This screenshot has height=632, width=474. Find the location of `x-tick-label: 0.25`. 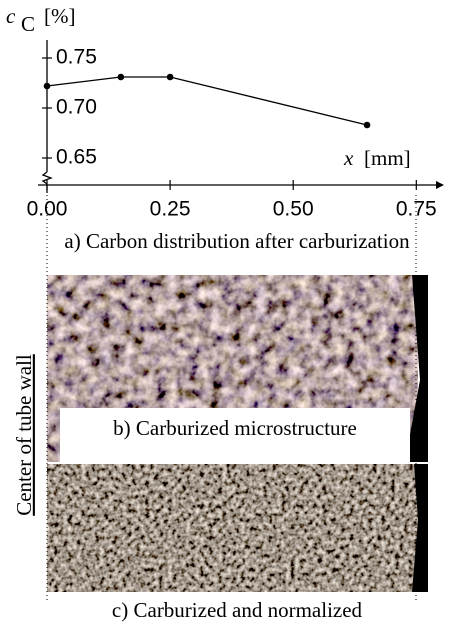

x-tick-label: 0.25 is located at coordinates (170, 209).